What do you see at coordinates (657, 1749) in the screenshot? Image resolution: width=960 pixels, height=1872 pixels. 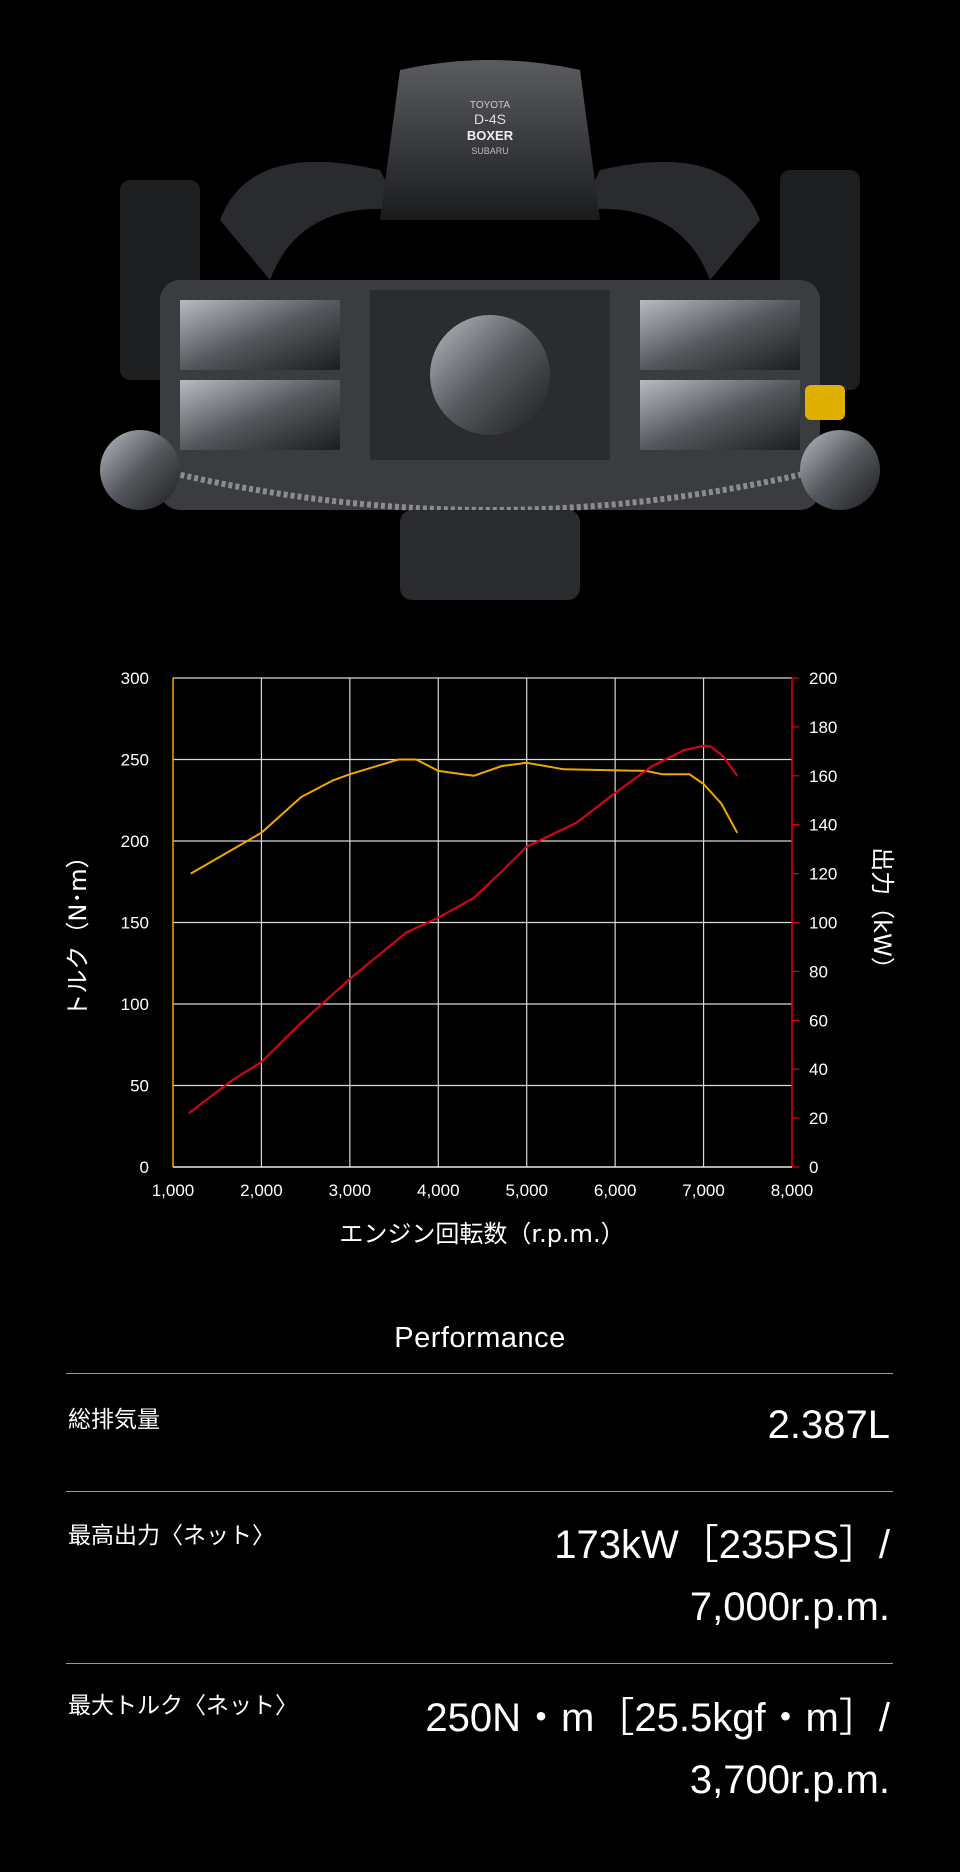 I see `max-torque-value: 250N・m［25.5kgf・m］/ 3,700r.p.m.` at bounding box center [657, 1749].